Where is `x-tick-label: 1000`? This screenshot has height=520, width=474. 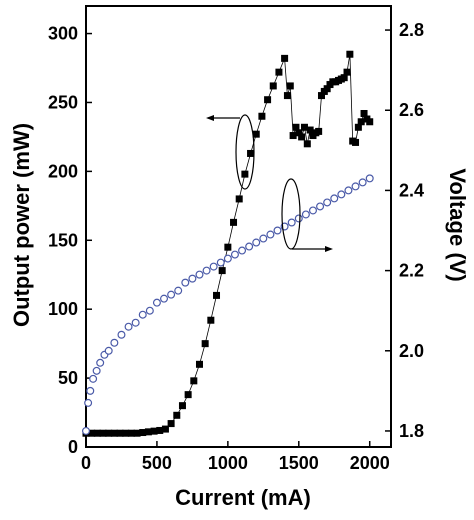 x-tick-label: 1000 is located at coordinates (228, 463).